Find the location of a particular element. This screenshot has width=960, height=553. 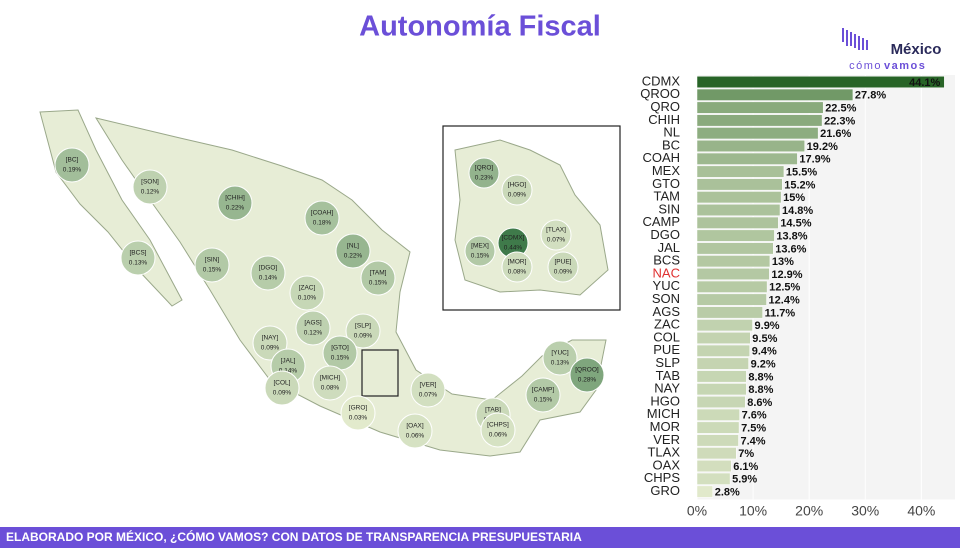

category-label: ZAC is located at coordinates (667, 324).